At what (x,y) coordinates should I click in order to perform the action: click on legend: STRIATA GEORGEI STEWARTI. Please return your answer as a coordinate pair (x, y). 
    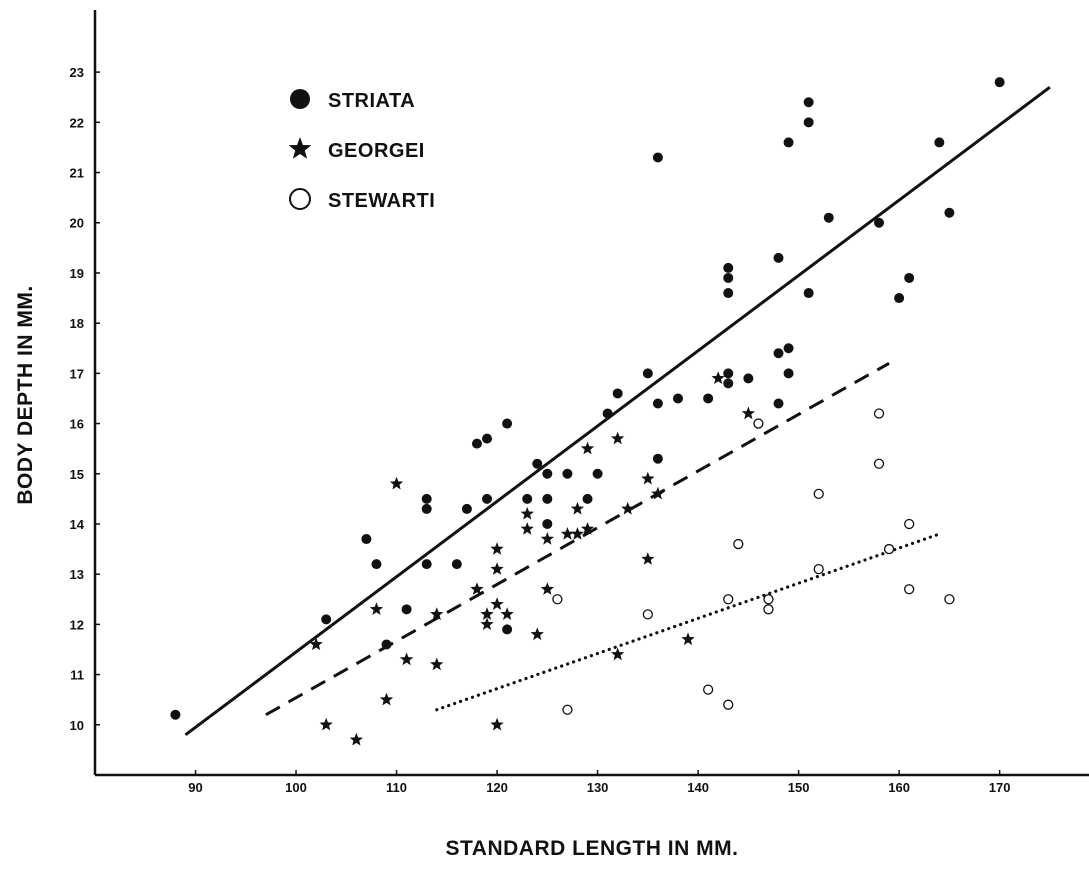
    Looking at the image, I should click on (361, 150).